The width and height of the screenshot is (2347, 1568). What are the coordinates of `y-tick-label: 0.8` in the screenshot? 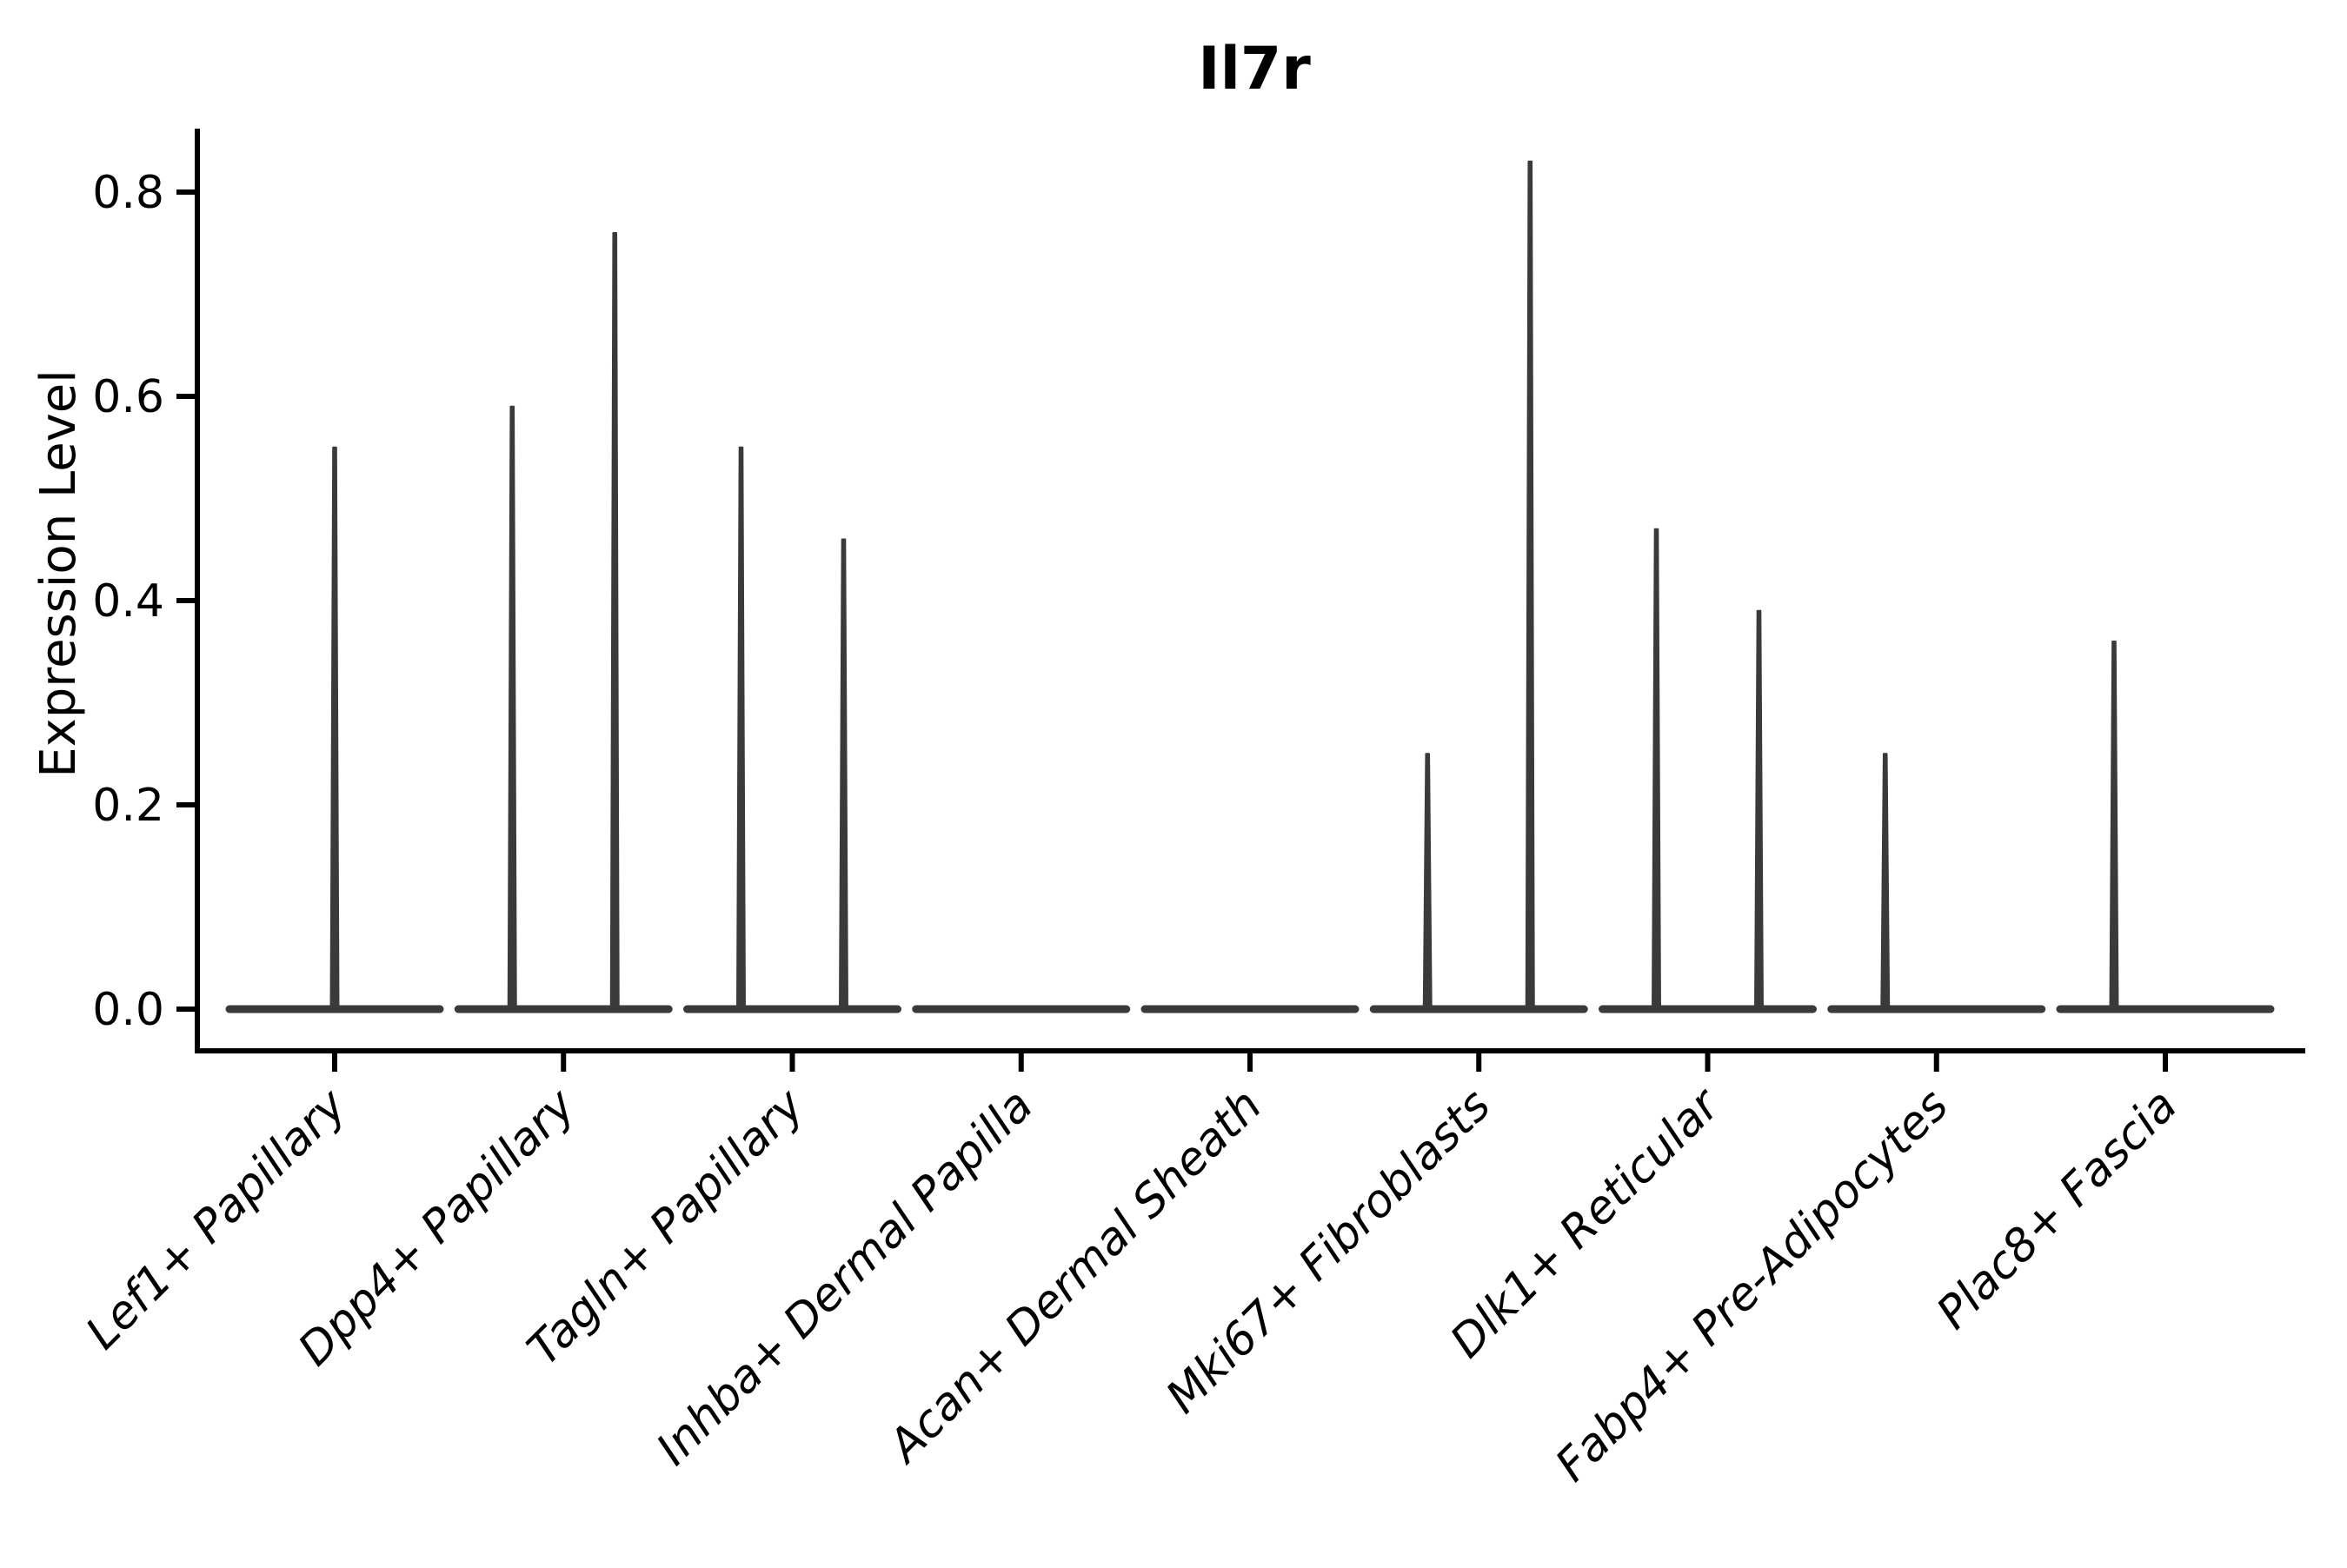 It's located at (128, 193).